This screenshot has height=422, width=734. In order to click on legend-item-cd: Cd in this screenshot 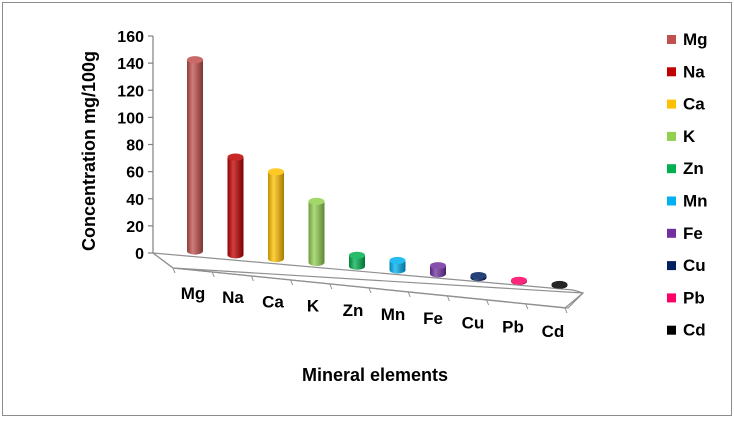, I will do `click(686, 330)`.